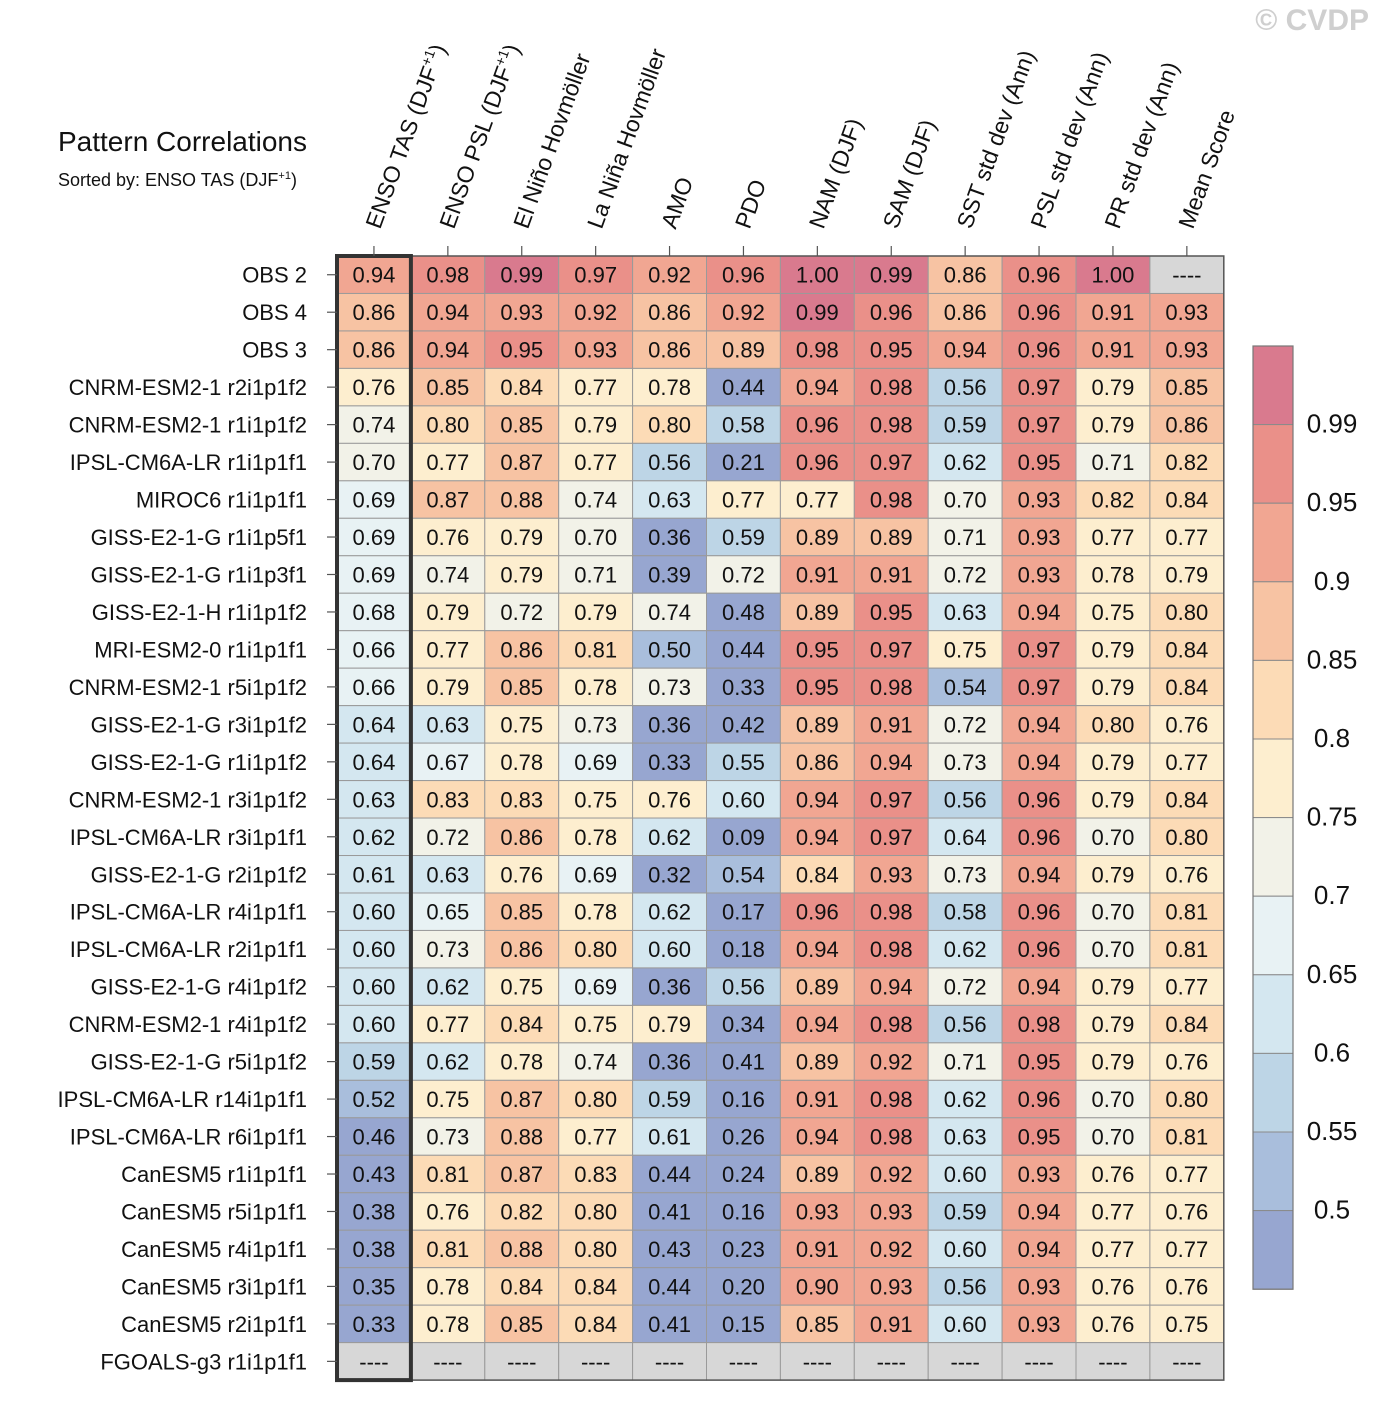 The height and width of the screenshot is (1401, 1379). I want to click on cell-value-label: 0.18, so click(743, 949).